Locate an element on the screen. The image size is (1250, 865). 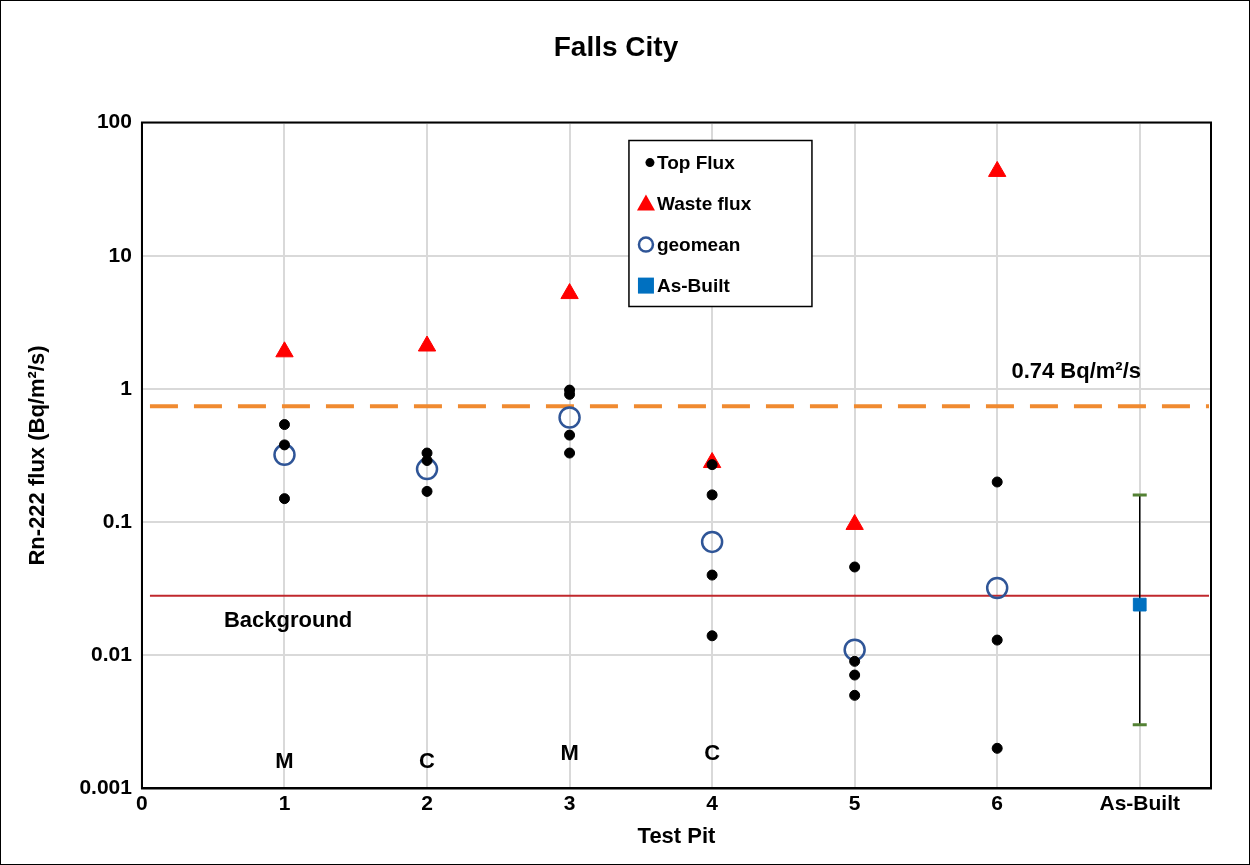
y-tick-label: 0.1 is located at coordinates (117, 520).